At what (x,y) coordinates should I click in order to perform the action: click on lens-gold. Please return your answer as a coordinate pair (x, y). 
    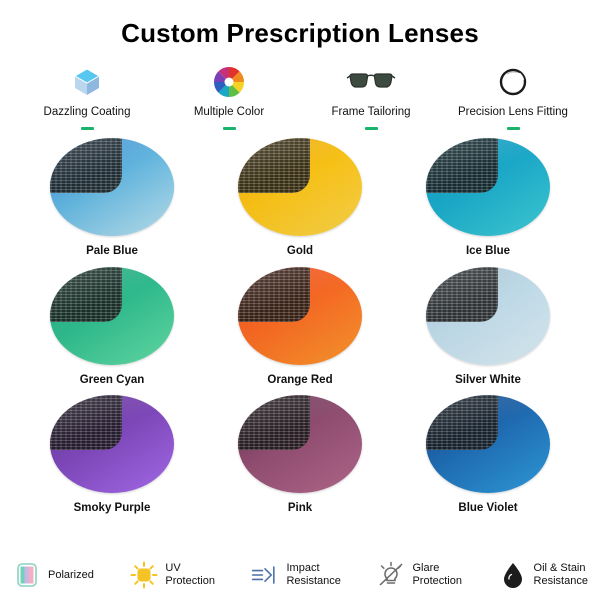
    Looking at the image, I should click on (300, 187).